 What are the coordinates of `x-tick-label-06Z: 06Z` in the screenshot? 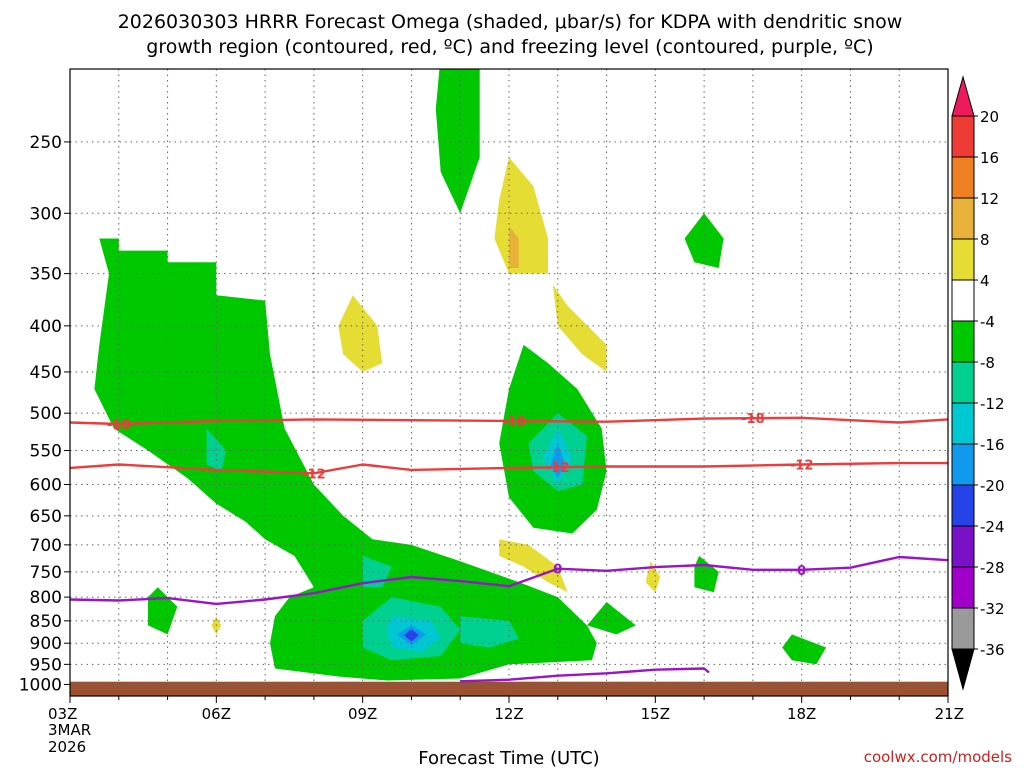 It's located at (216, 714).